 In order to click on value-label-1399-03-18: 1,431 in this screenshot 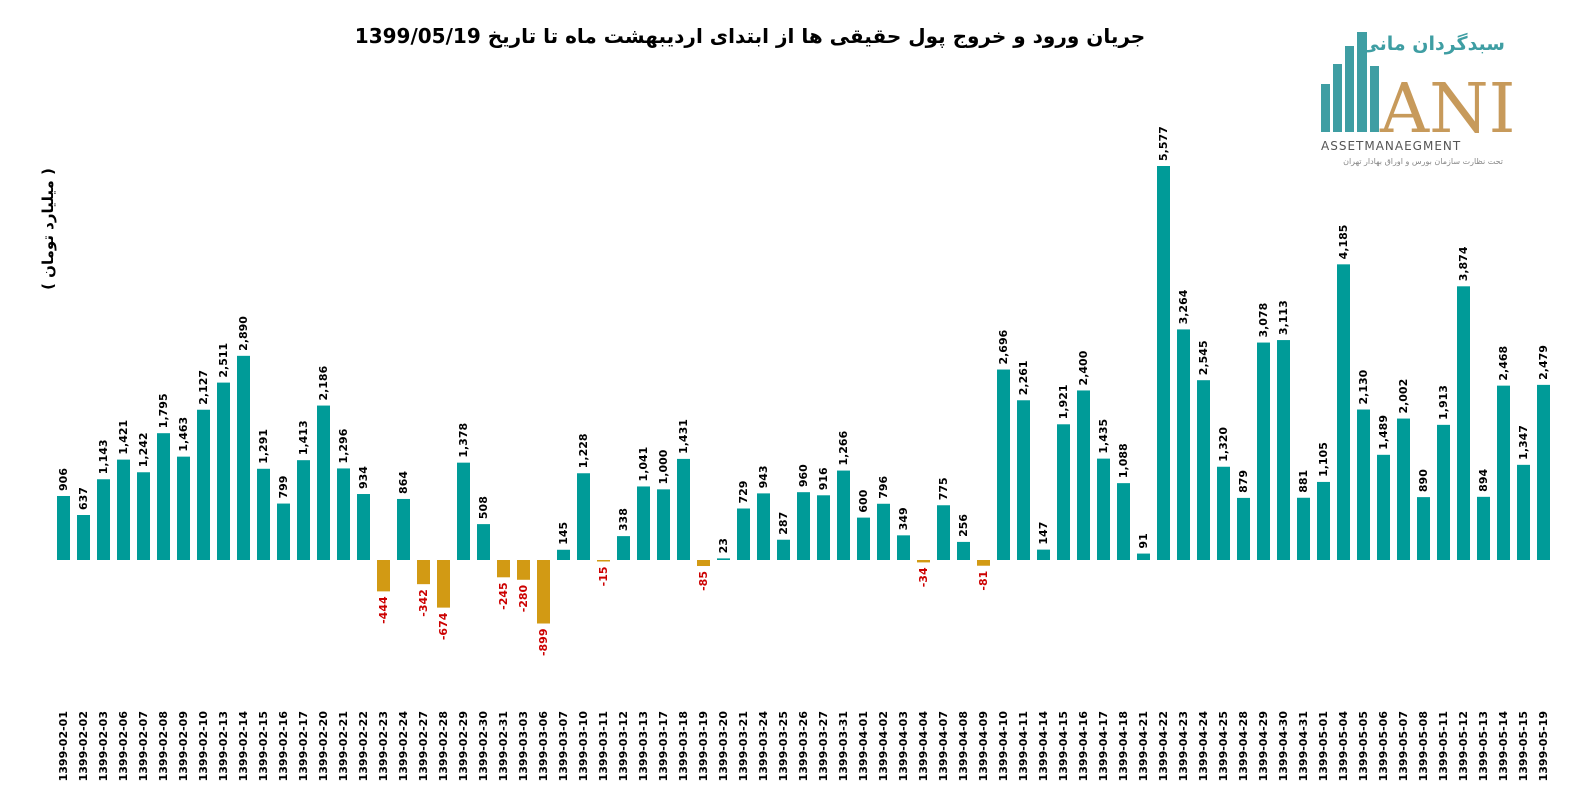, I will do `click(683, 436)`.